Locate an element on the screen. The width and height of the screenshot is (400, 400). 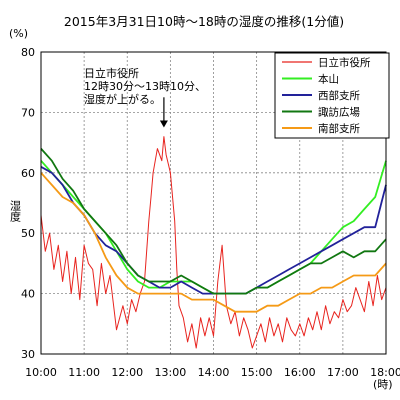
legend-label-2: 西部支所 is located at coordinates (339, 95).